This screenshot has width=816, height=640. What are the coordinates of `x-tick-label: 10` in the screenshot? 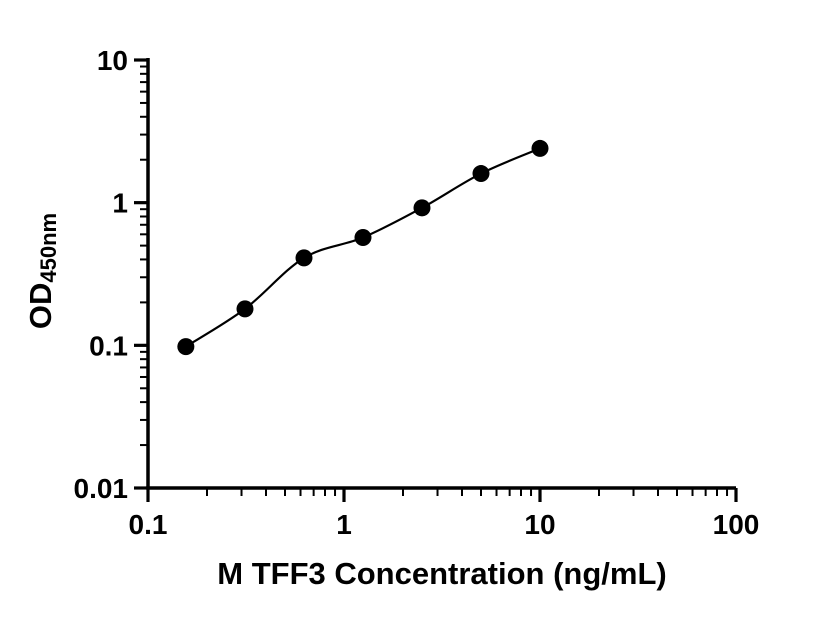 It's located at (539, 524).